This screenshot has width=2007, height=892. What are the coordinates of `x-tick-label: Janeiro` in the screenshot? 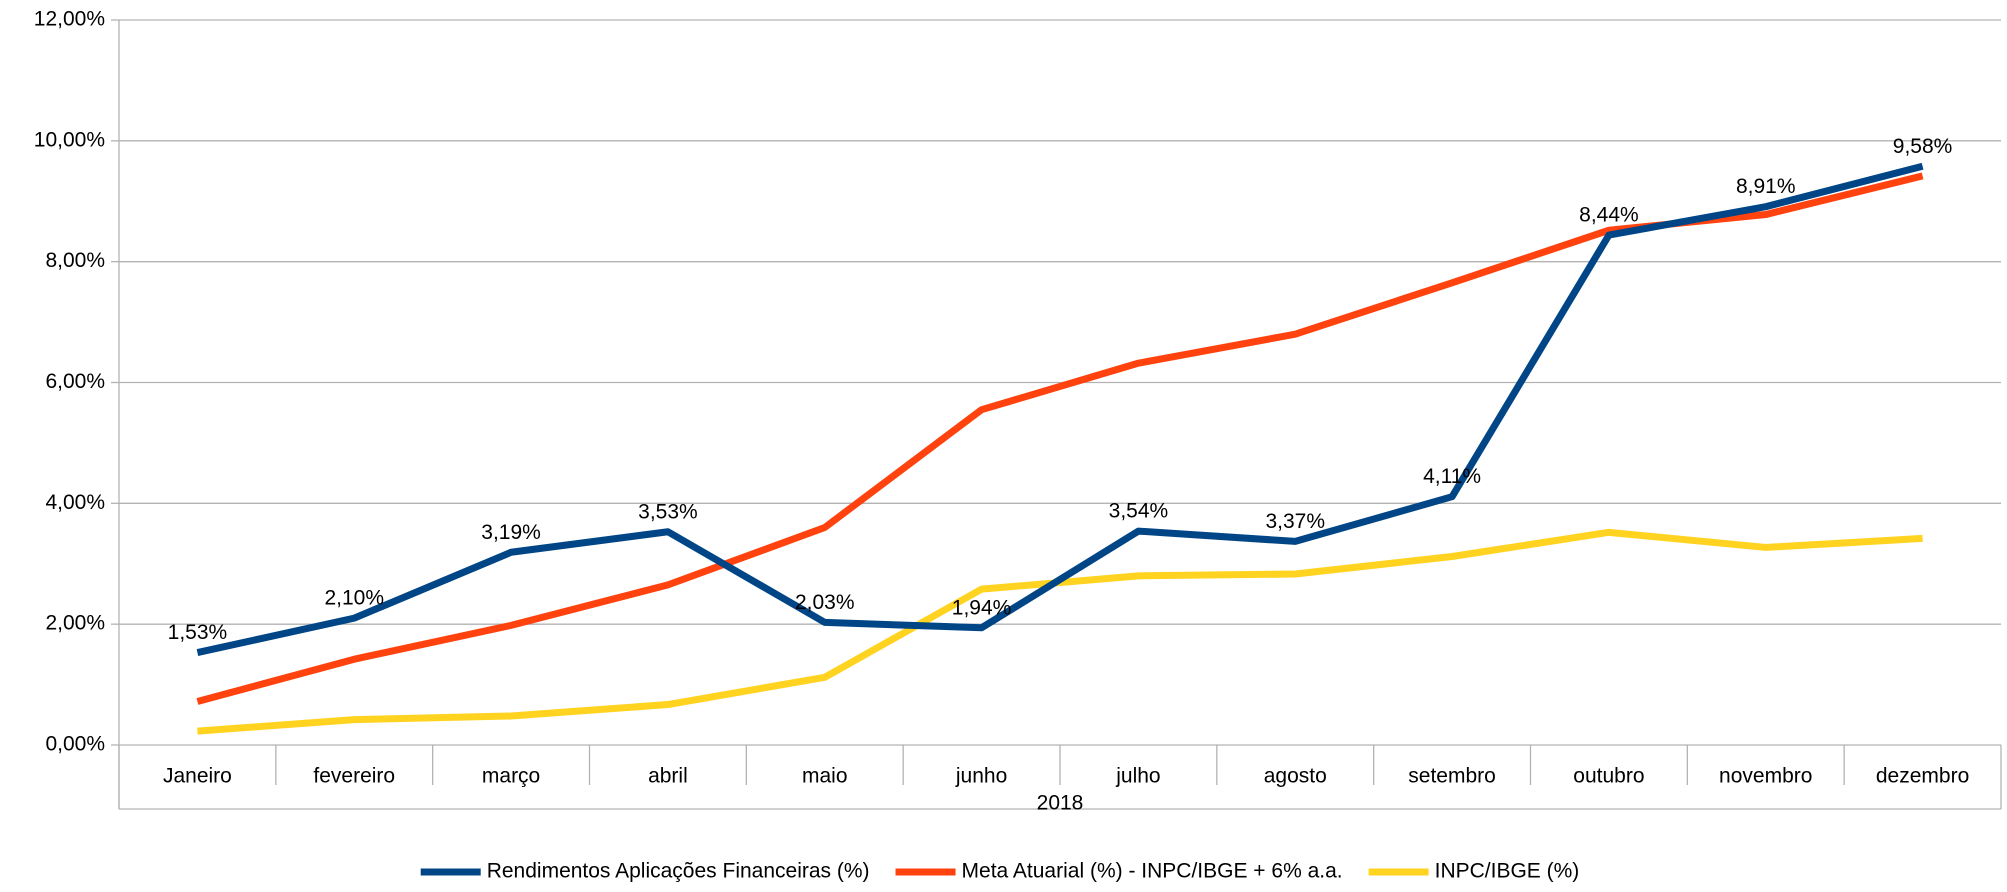 It's located at (197, 776).